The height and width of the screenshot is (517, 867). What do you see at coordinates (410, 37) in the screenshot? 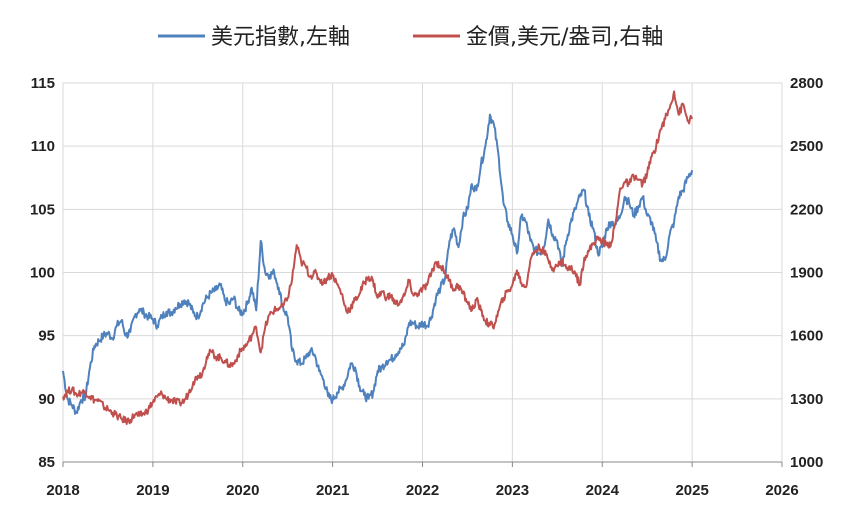
I see `legend: 美元指數,左軸 金價,美元/盎司,右軸` at bounding box center [410, 37].